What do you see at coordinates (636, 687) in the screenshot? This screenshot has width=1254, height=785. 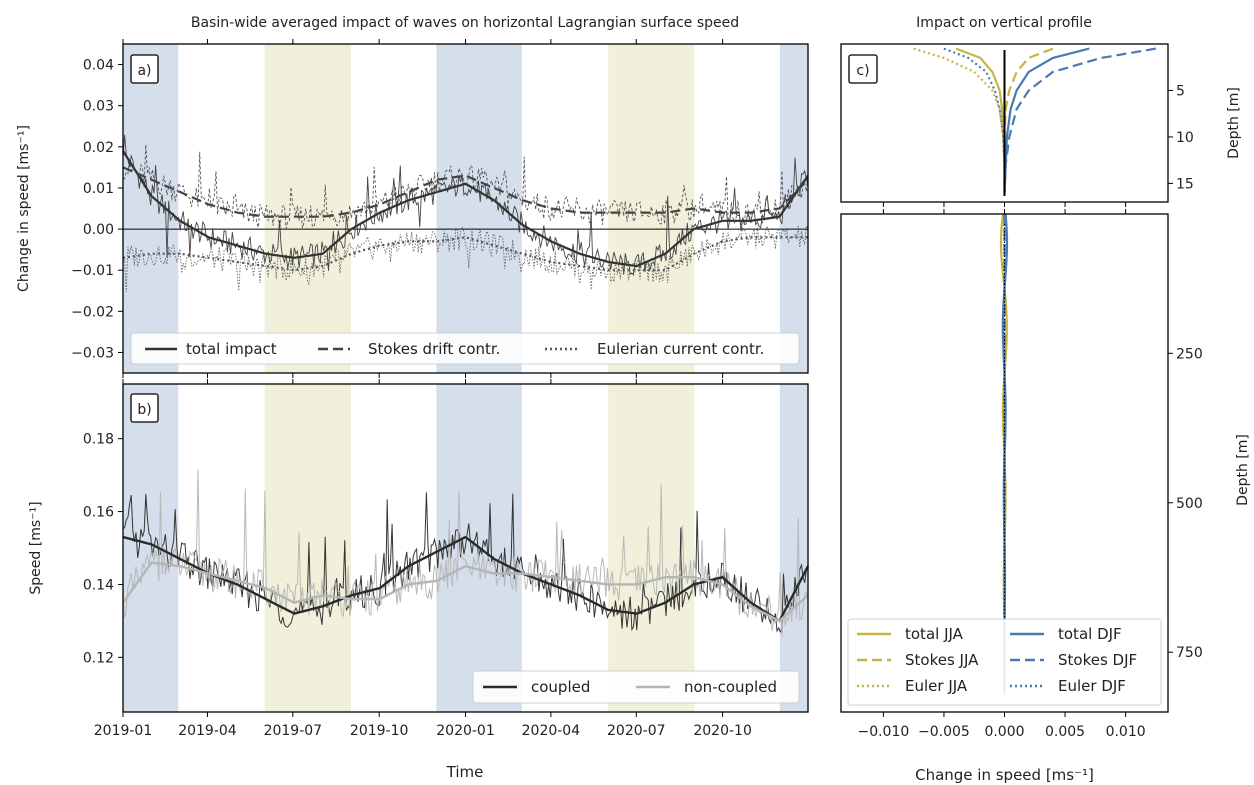 I see `legend: coupled non-coupled` at bounding box center [636, 687].